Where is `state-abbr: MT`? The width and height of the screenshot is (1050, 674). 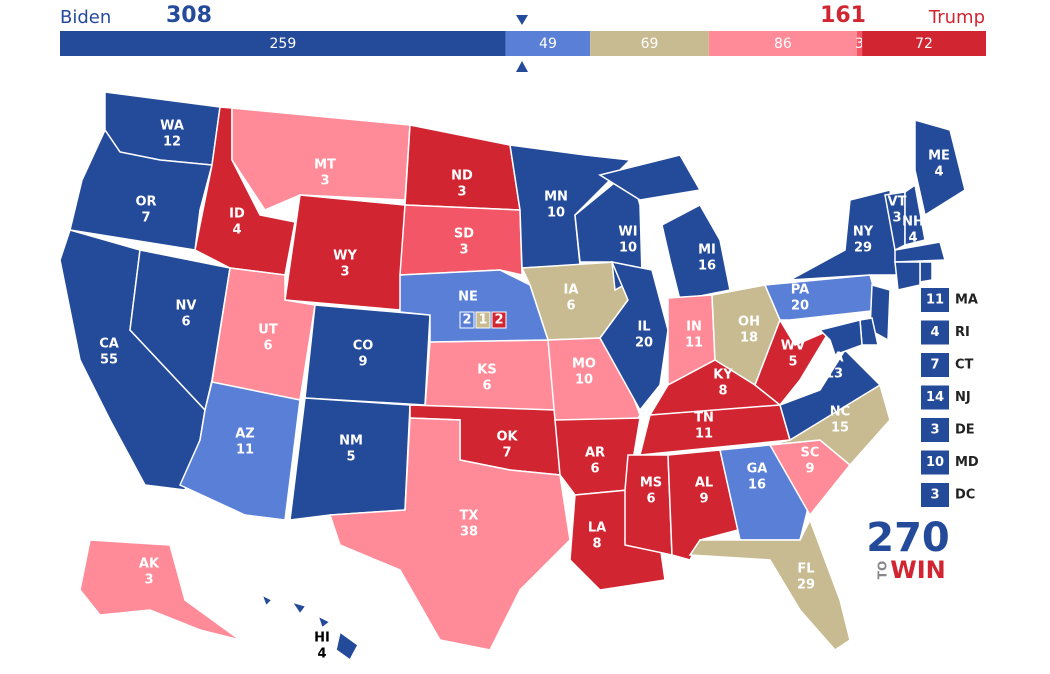 state-abbr: MT is located at coordinates (325, 165).